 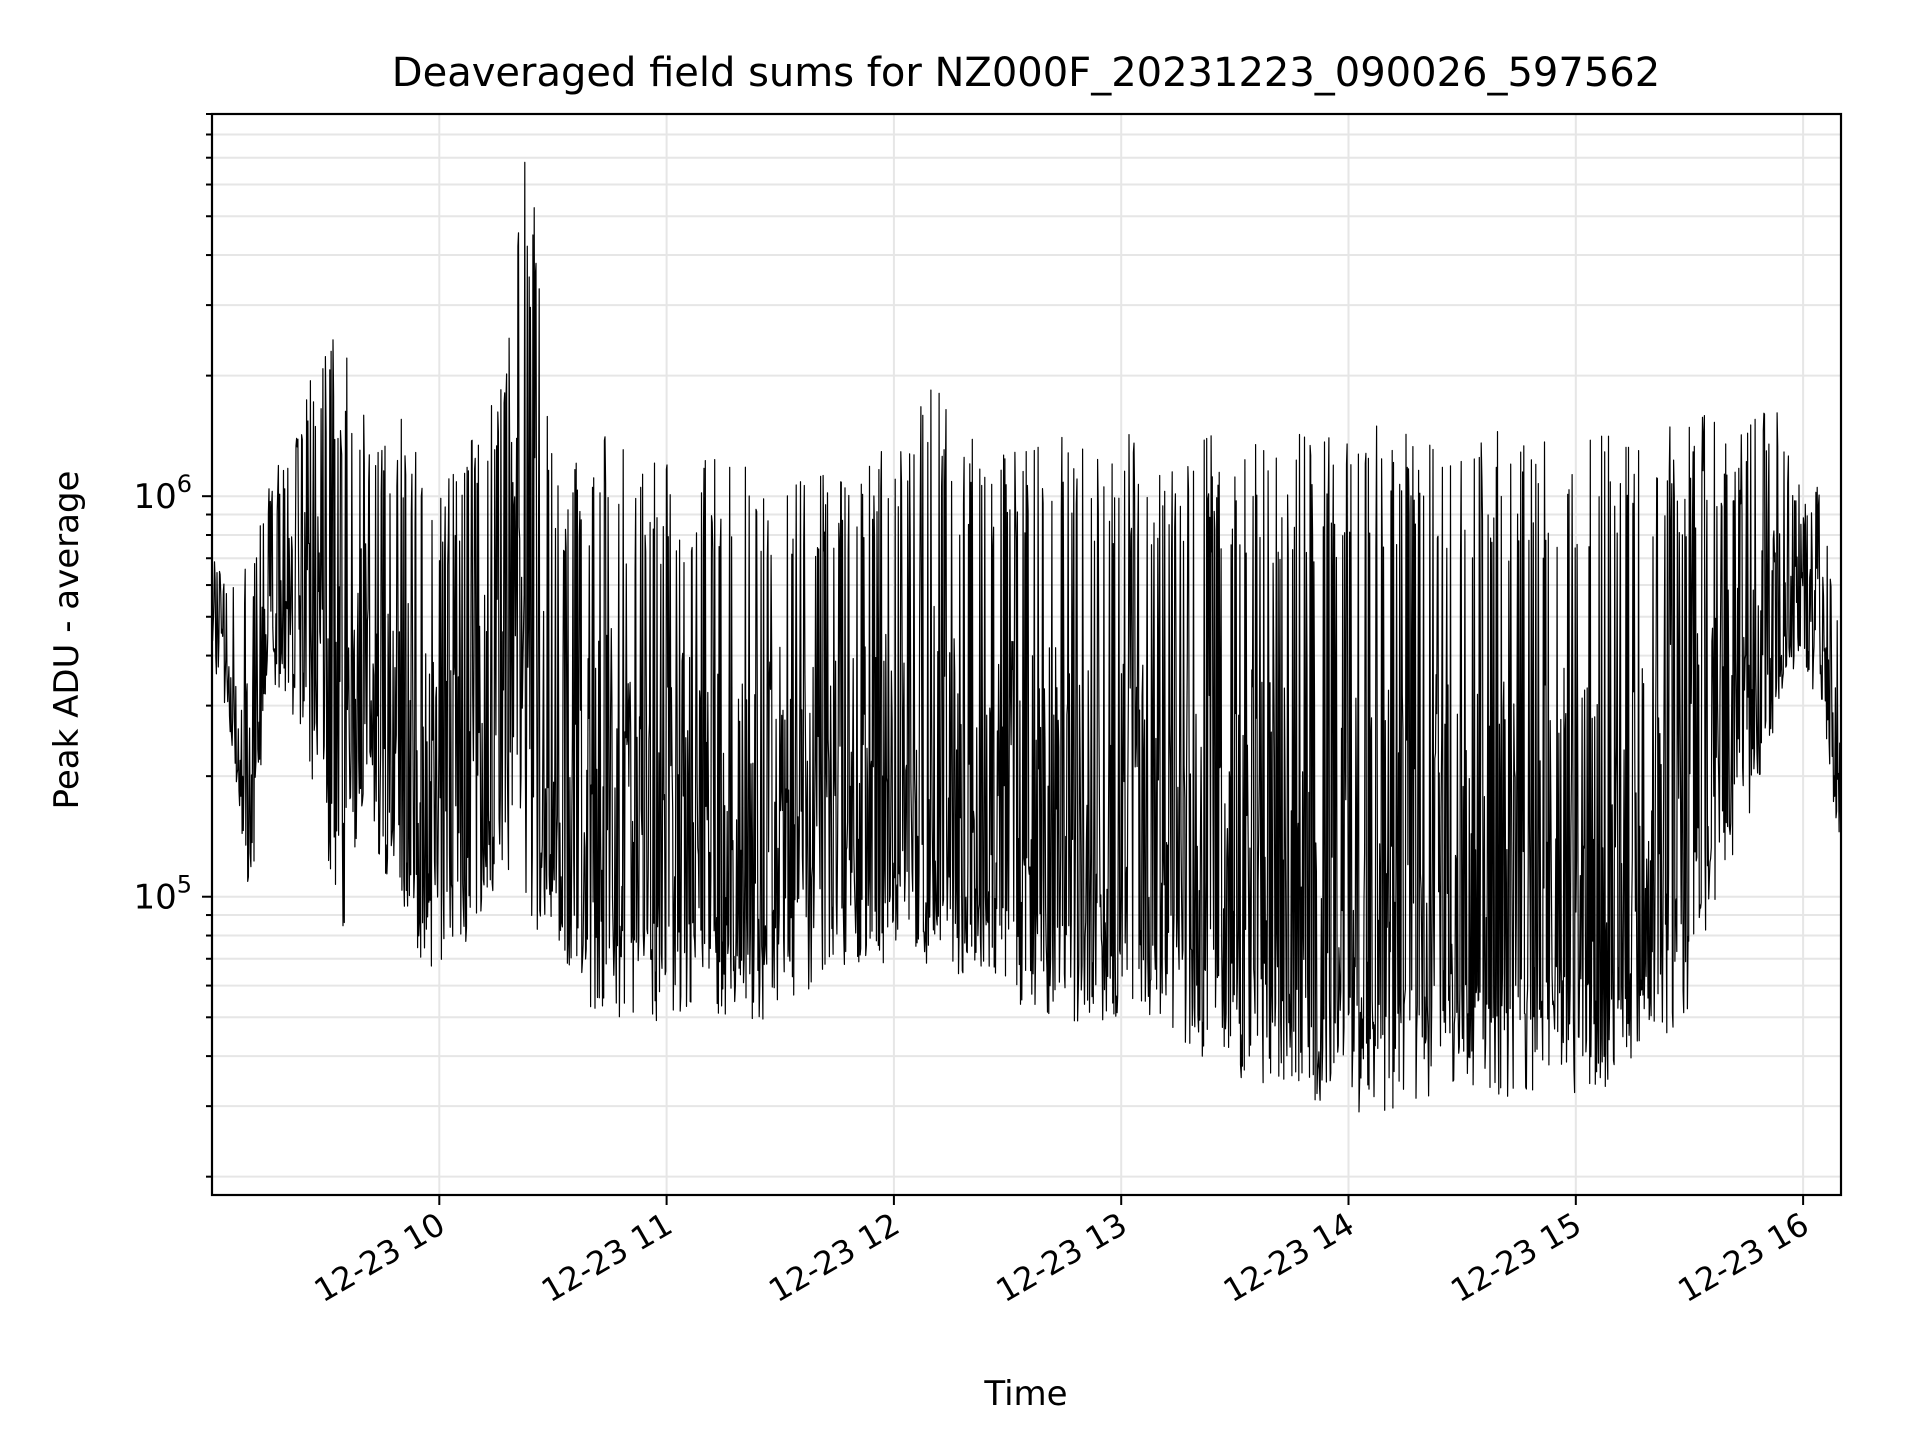 I want to click on y-tick-label: 10⁵, so click(x=162, y=894).